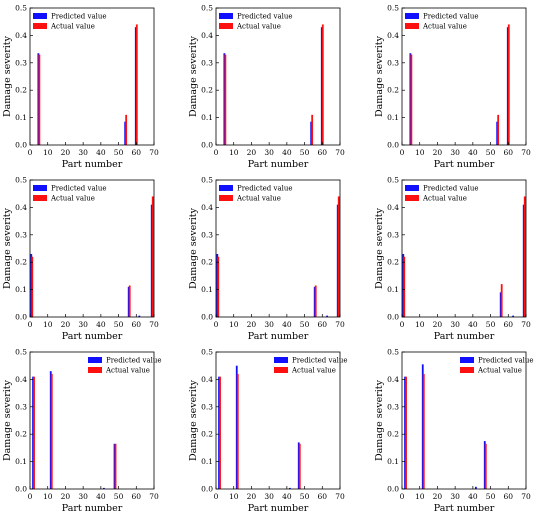 The width and height of the screenshot is (550, 522). What do you see at coordinates (92, 508) in the screenshot?
I see `x-axis-label: Part number` at bounding box center [92, 508].